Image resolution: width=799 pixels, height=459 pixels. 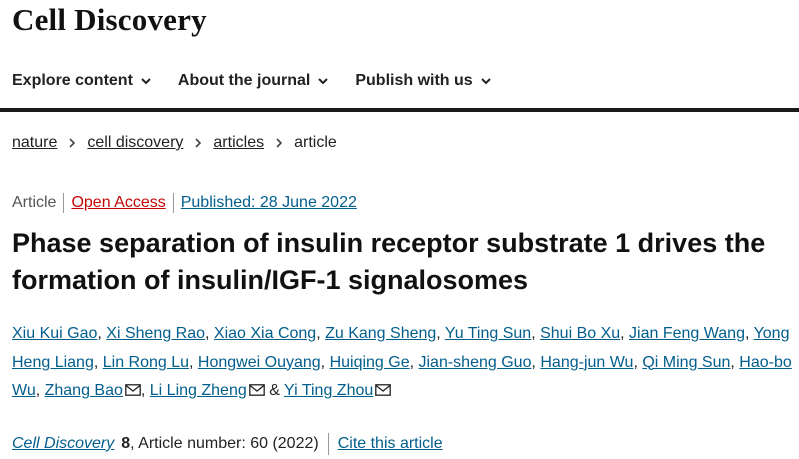 What do you see at coordinates (156, 333) in the screenshot?
I see `author-link: Xi Sheng Rao` at bounding box center [156, 333].